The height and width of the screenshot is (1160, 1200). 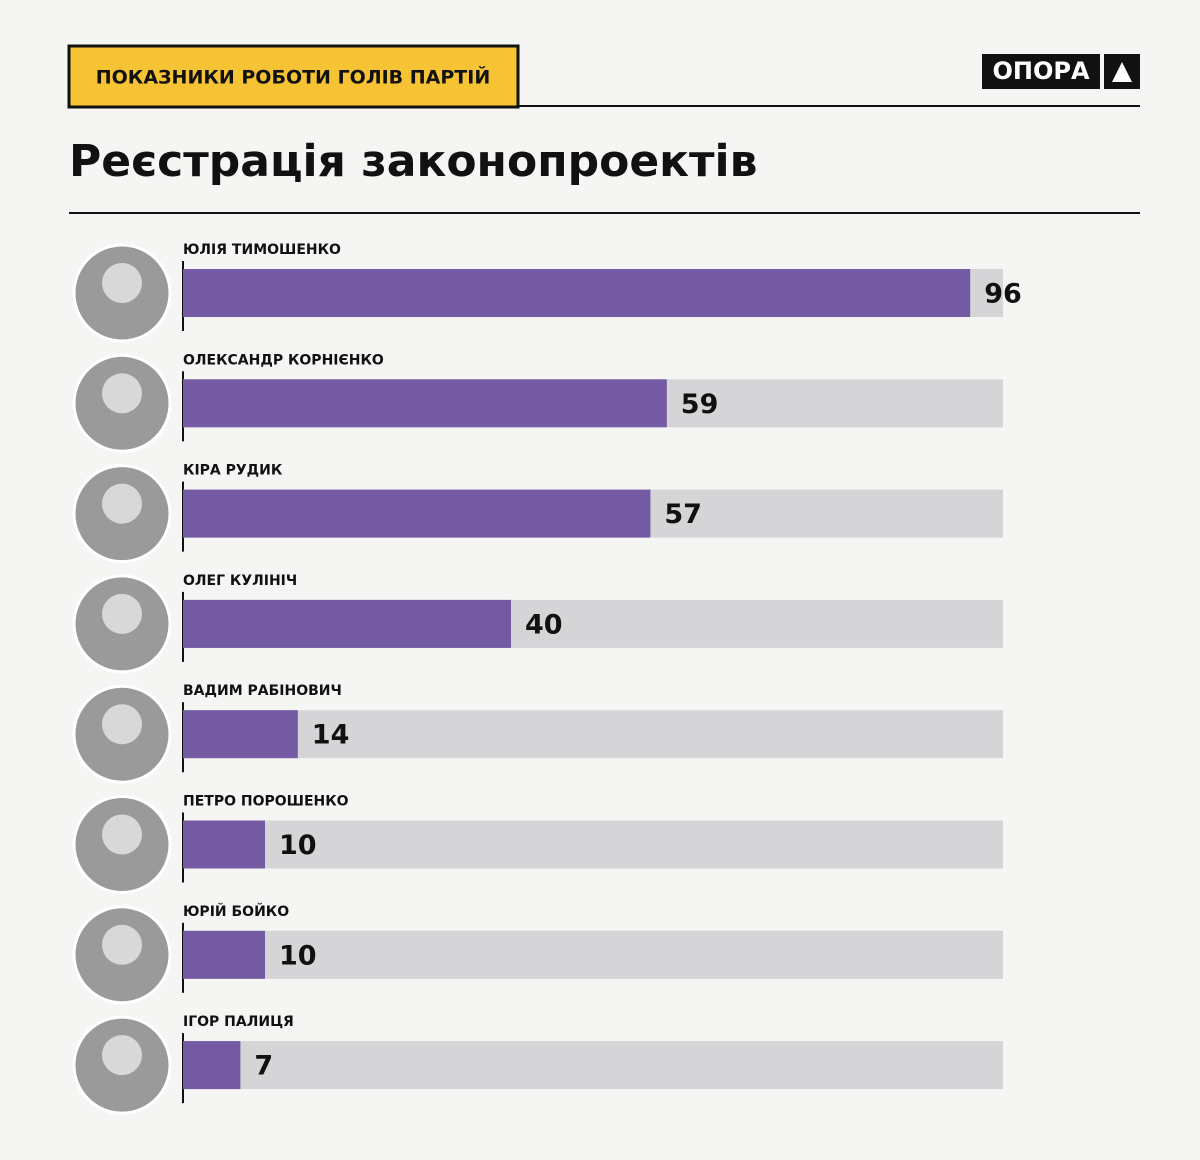 I want to click on category-label: ОЛЕКСАНДР КОРНІЄНКО, so click(x=283, y=360).